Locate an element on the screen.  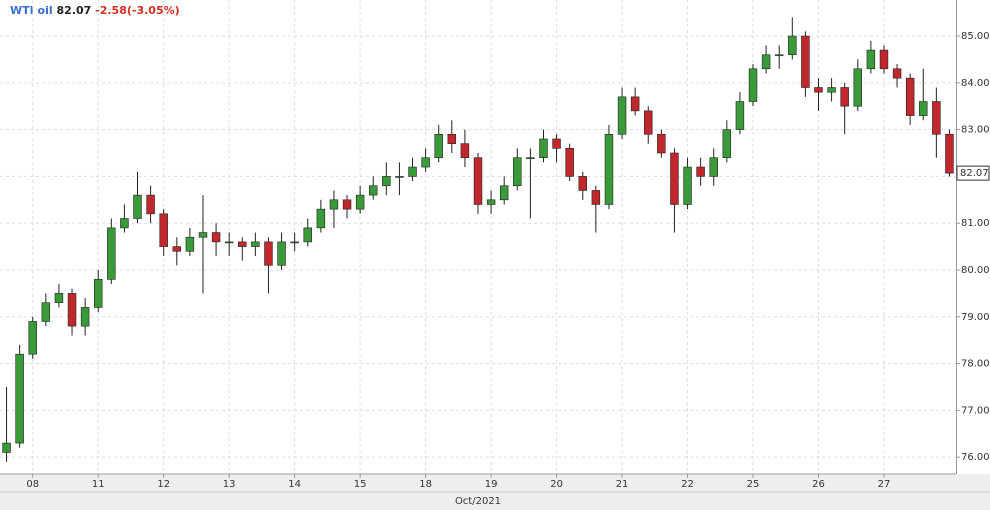
price-change: -2.58(-3.05%) is located at coordinates (137, 10).